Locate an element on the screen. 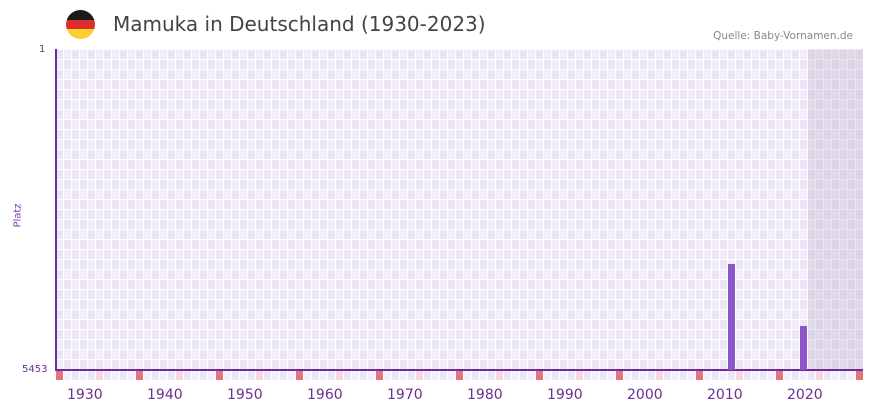 The image size is (873, 412). bar-2012 is located at coordinates (731, 316).